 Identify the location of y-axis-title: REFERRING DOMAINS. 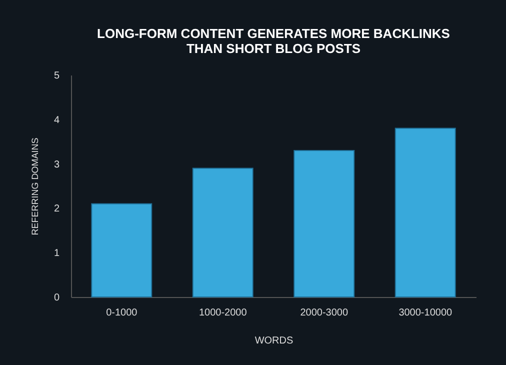
(35, 187).